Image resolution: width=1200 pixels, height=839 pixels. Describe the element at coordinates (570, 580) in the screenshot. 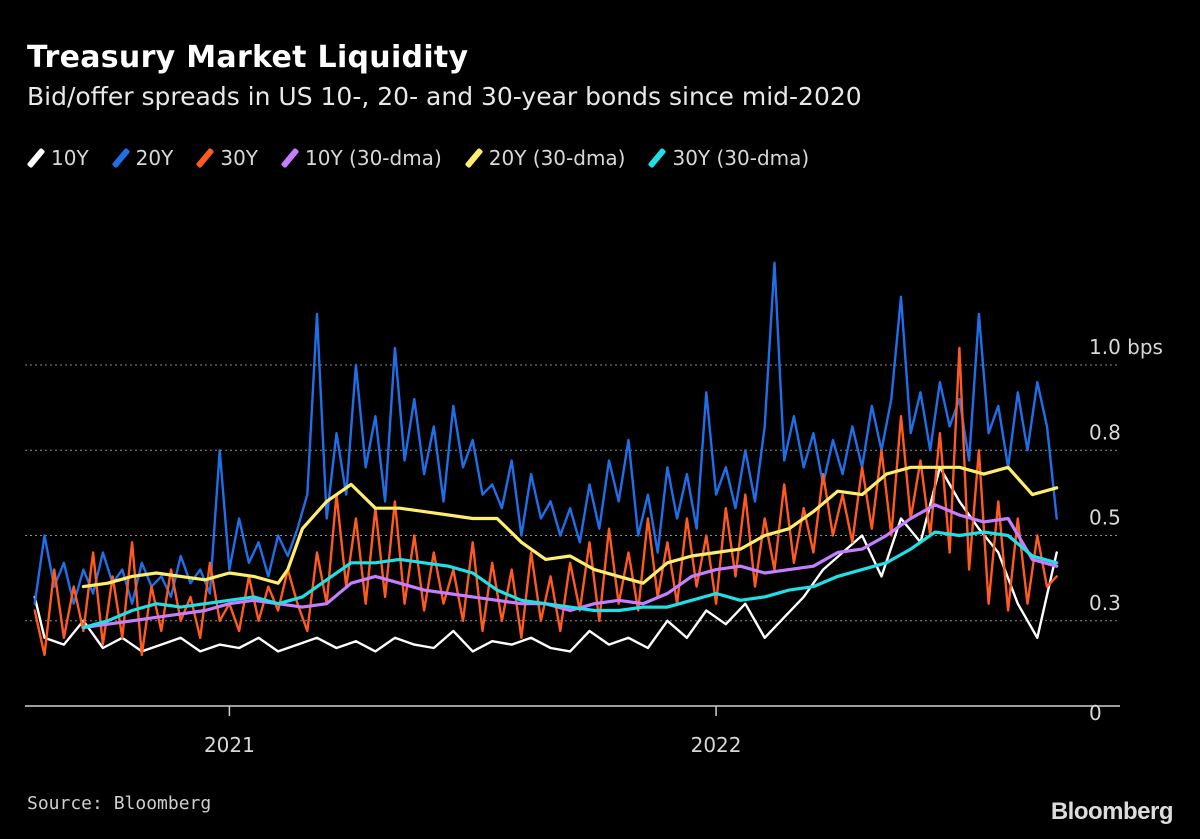

I see `series-line-30y-30-dma` at that location.